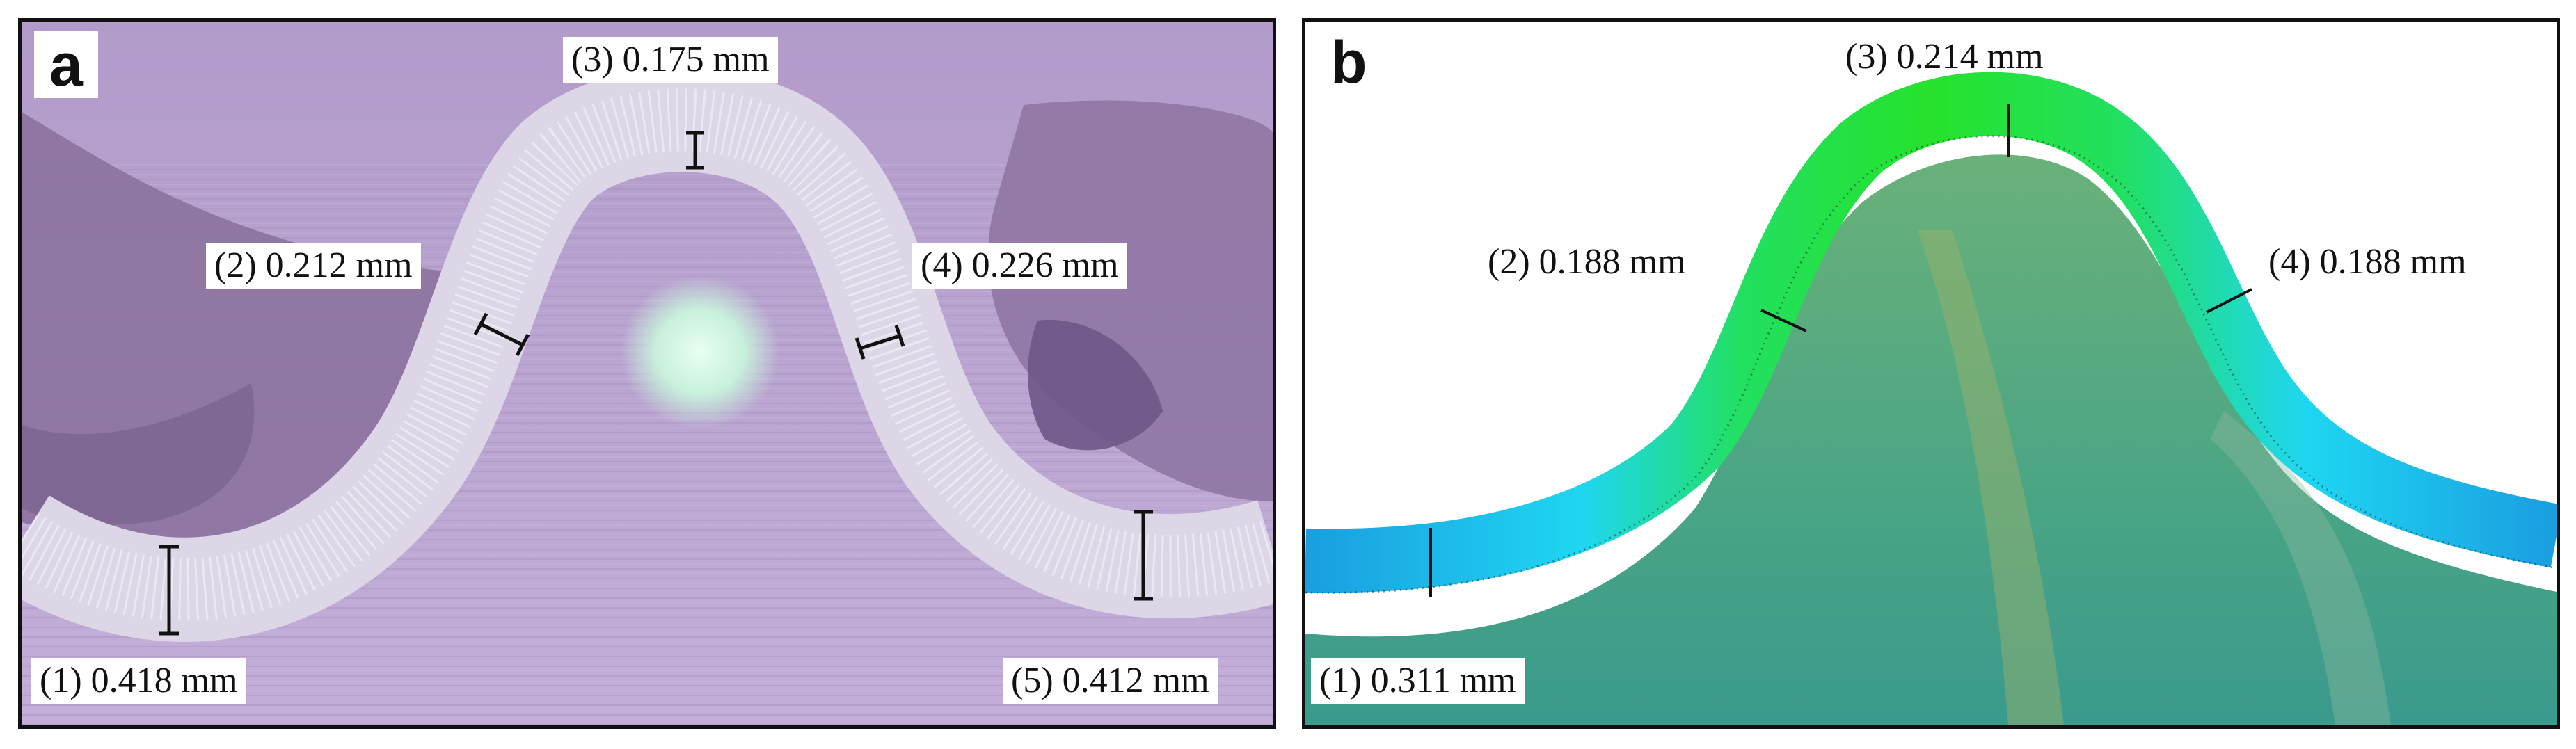 This screenshot has height=749, width=2576. What do you see at coordinates (2367, 262) in the screenshot?
I see `measurement-label-4: (4) 0.188 mm` at bounding box center [2367, 262].